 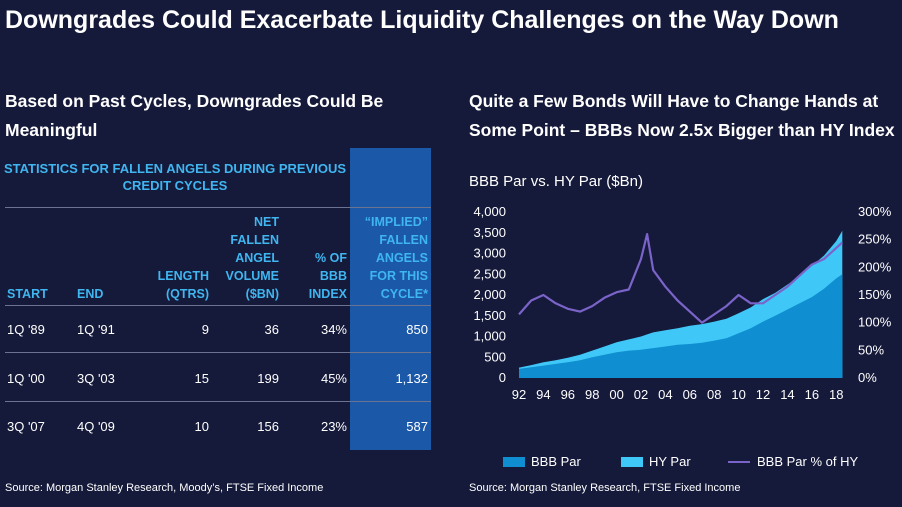 What do you see at coordinates (201, 378) in the screenshot?
I see `row2-length: 15` at bounding box center [201, 378].